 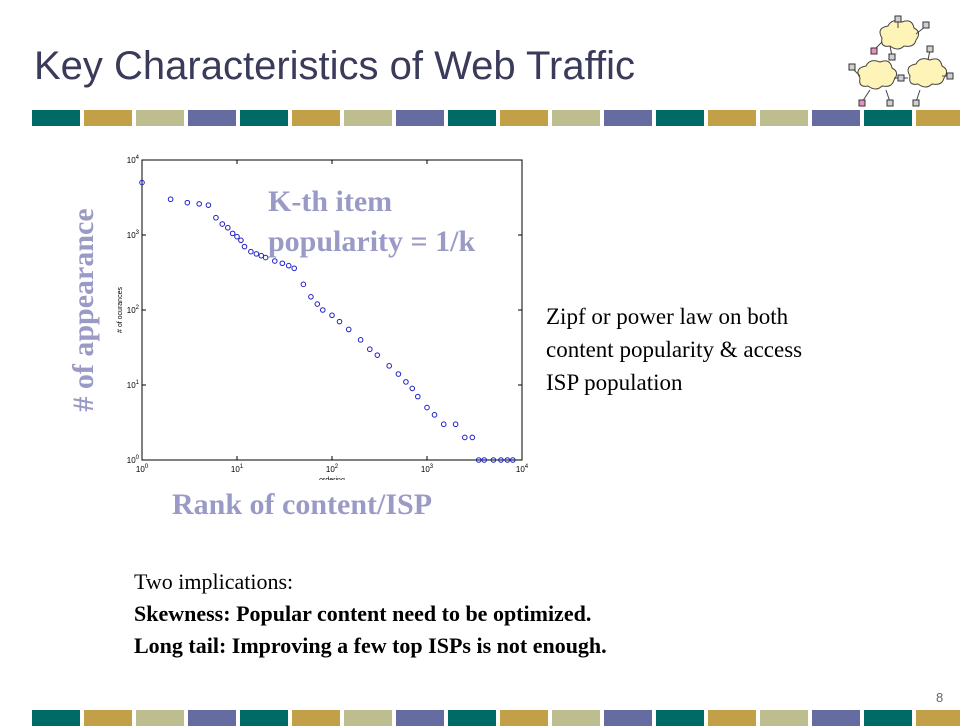 I want to click on zipf-line-2: content popularity & access, so click(x=674, y=349).